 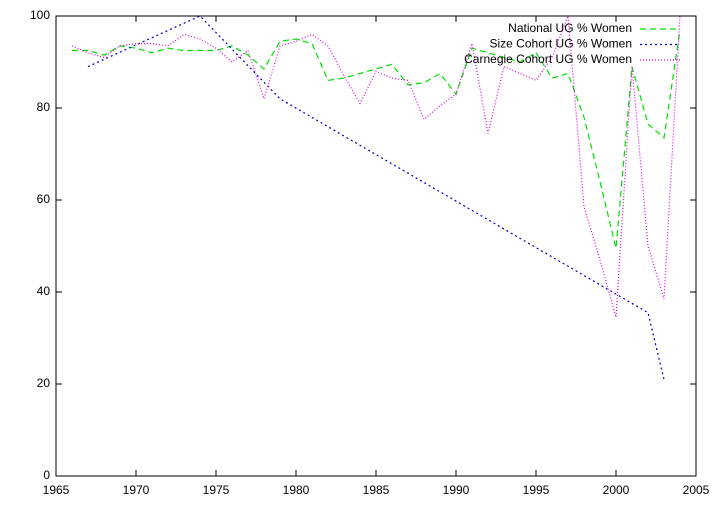 I want to click on x-tick-label: 1995, so click(x=536, y=490).